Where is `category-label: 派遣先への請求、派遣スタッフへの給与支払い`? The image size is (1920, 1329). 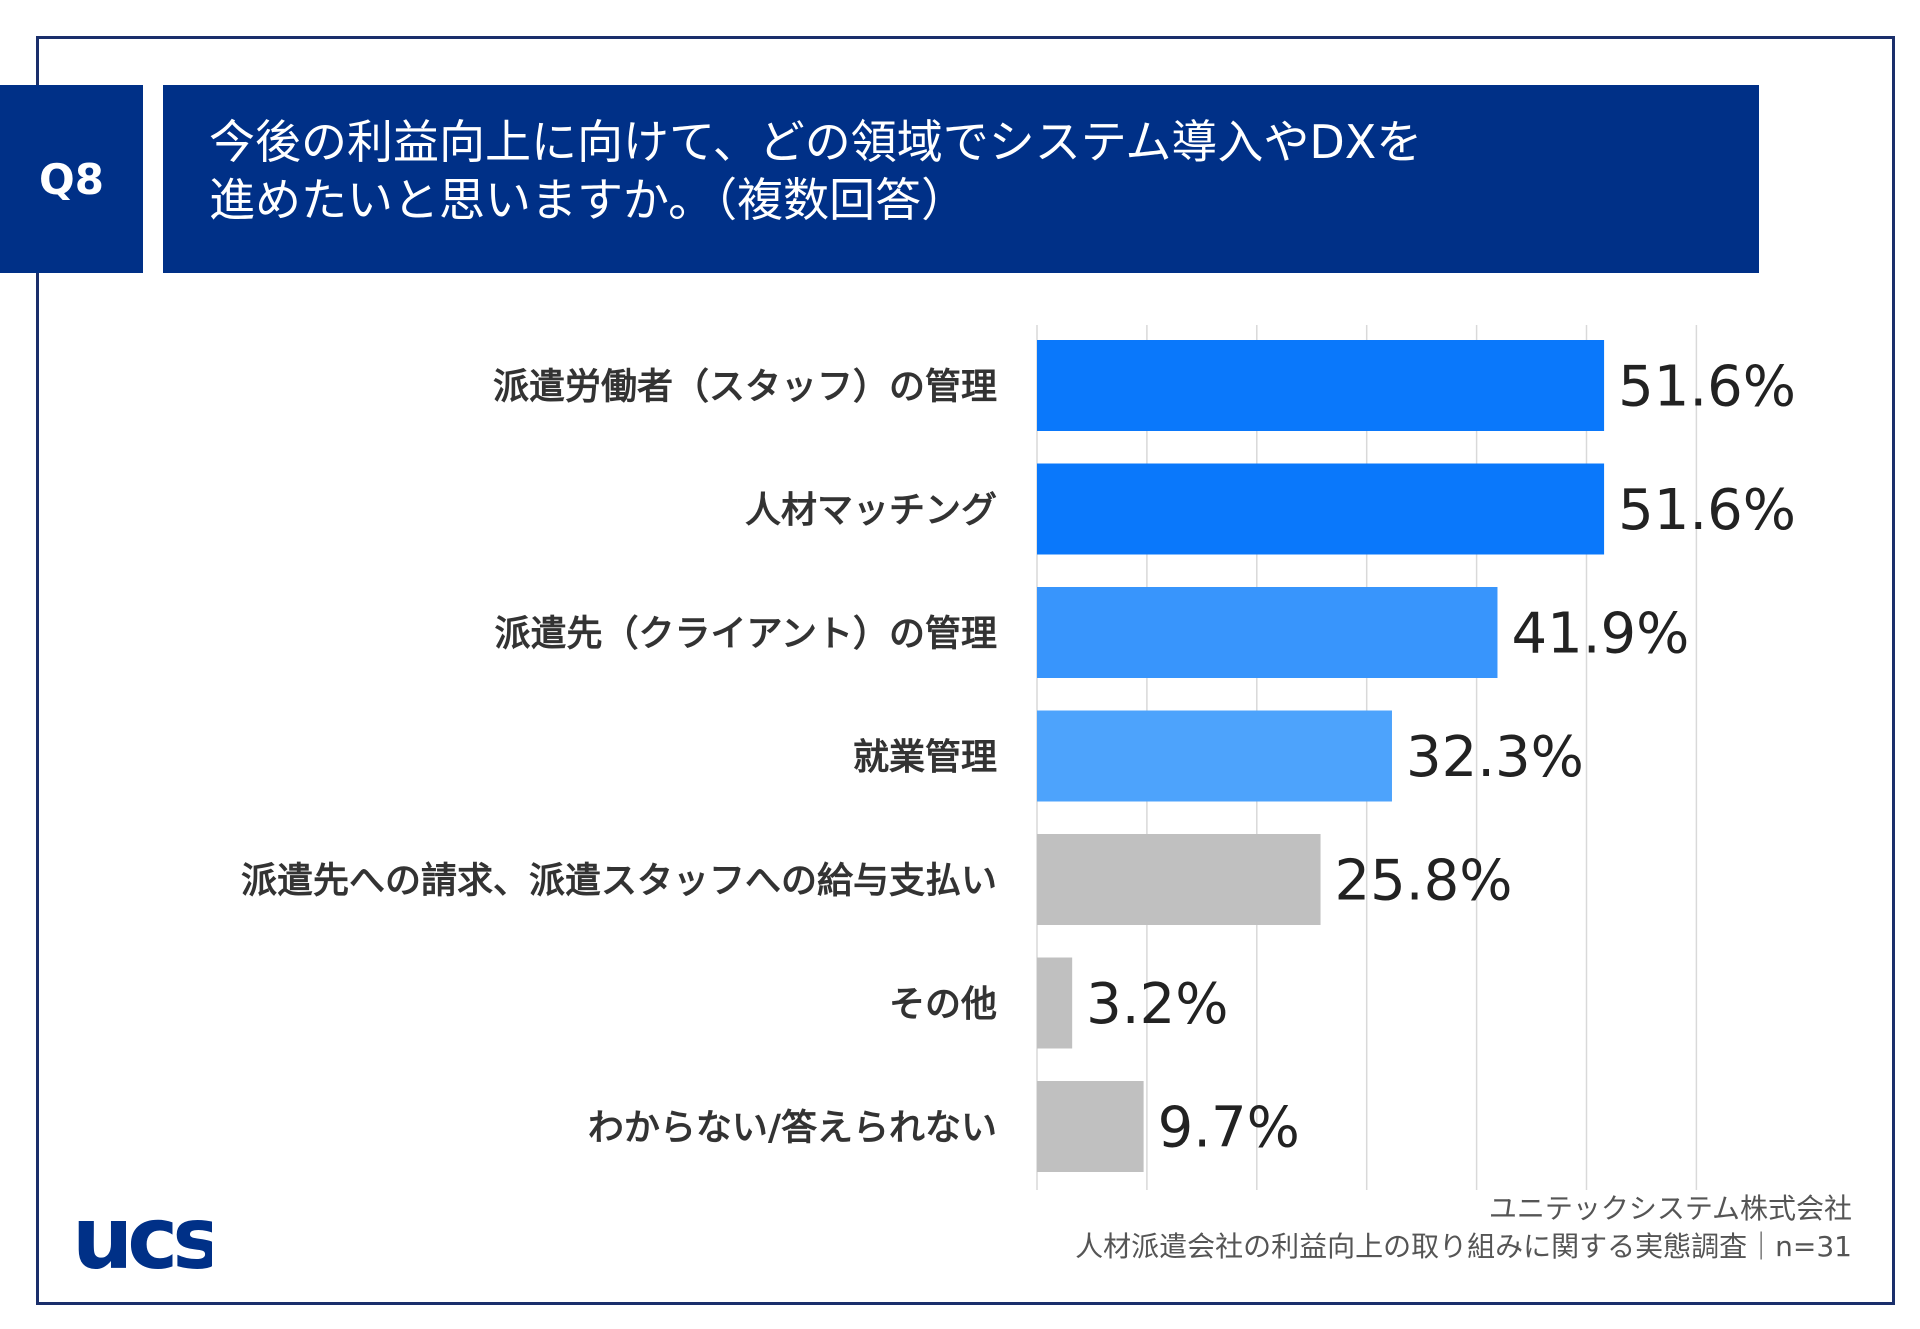 category-label: 派遣先への請求、派遣スタッフへの給与支払い is located at coordinates (619, 881).